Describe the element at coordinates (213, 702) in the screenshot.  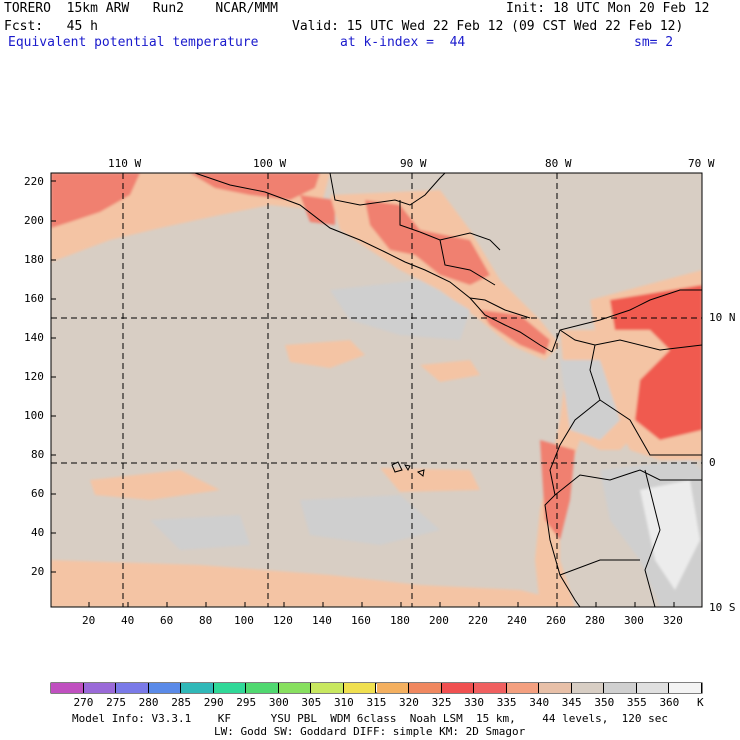
I see `colorbar-label: 290` at that location.